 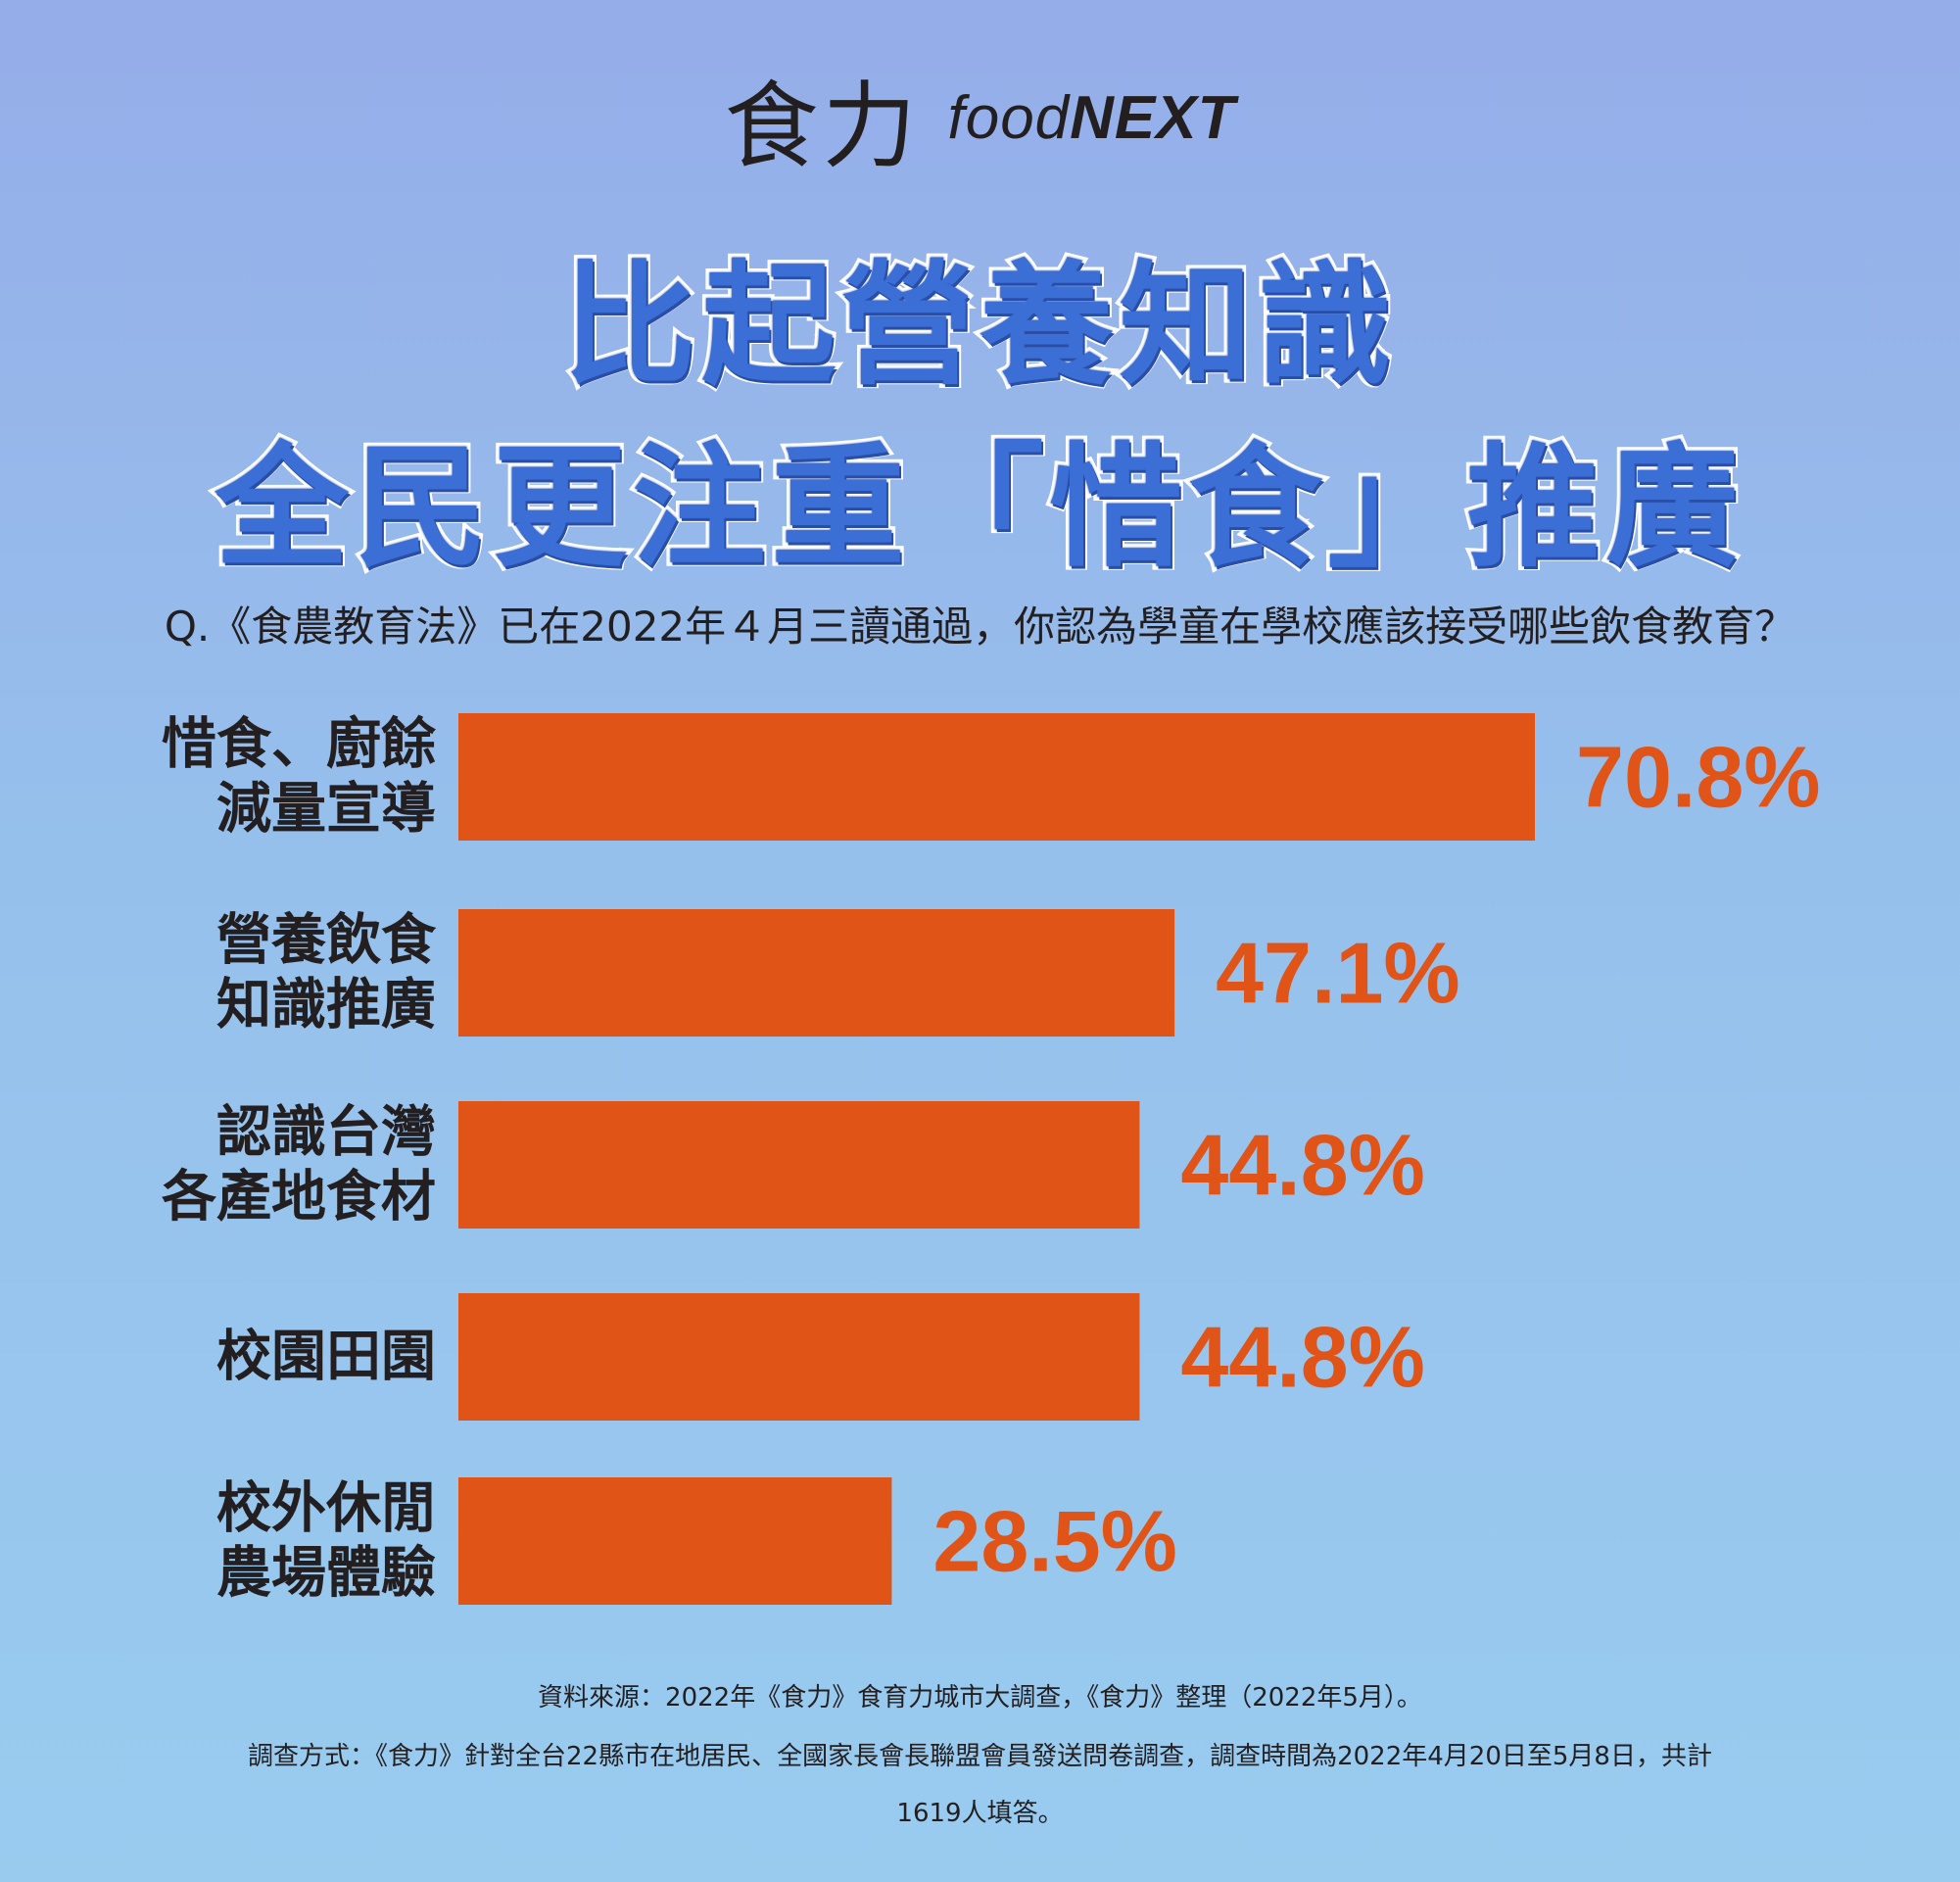 I want to click on footnote-method-continued: 1619人填答。, so click(x=980, y=1814).